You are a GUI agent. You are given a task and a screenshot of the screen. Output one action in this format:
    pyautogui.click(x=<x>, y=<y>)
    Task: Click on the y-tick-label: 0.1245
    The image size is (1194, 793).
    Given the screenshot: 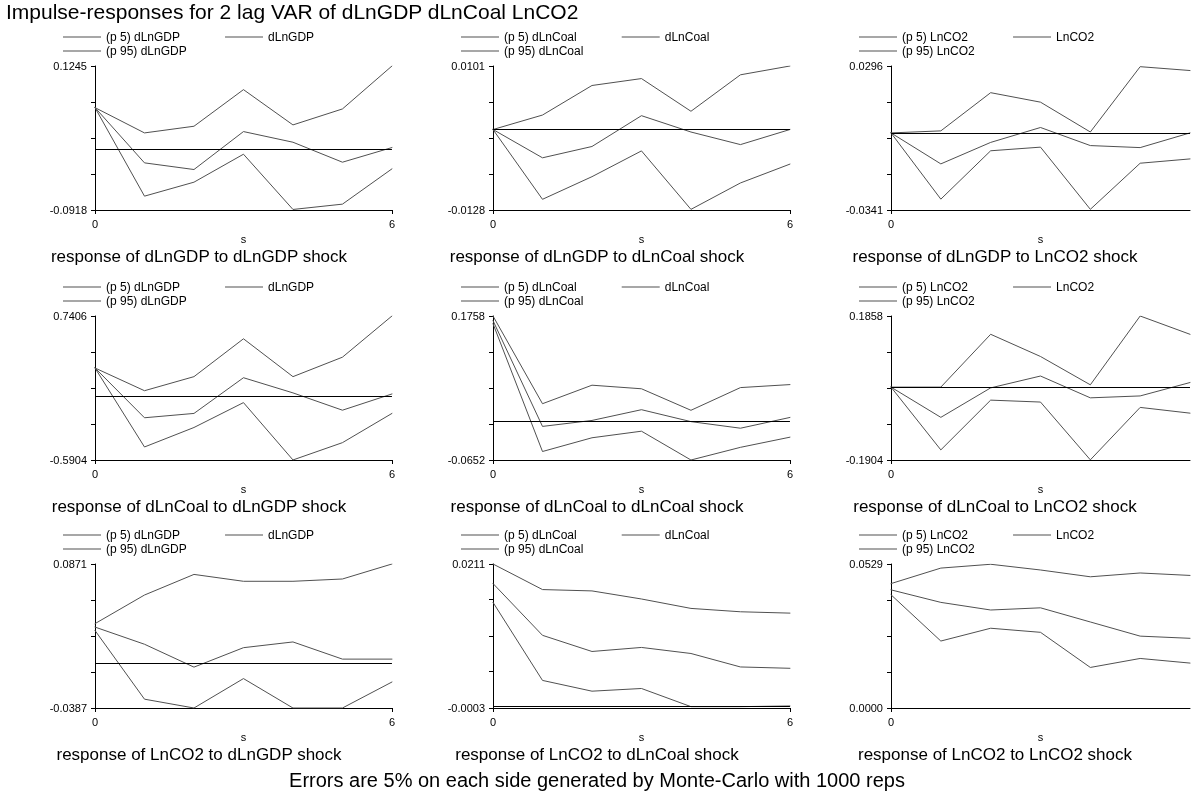 What is the action you would take?
    pyautogui.click(x=70, y=66)
    